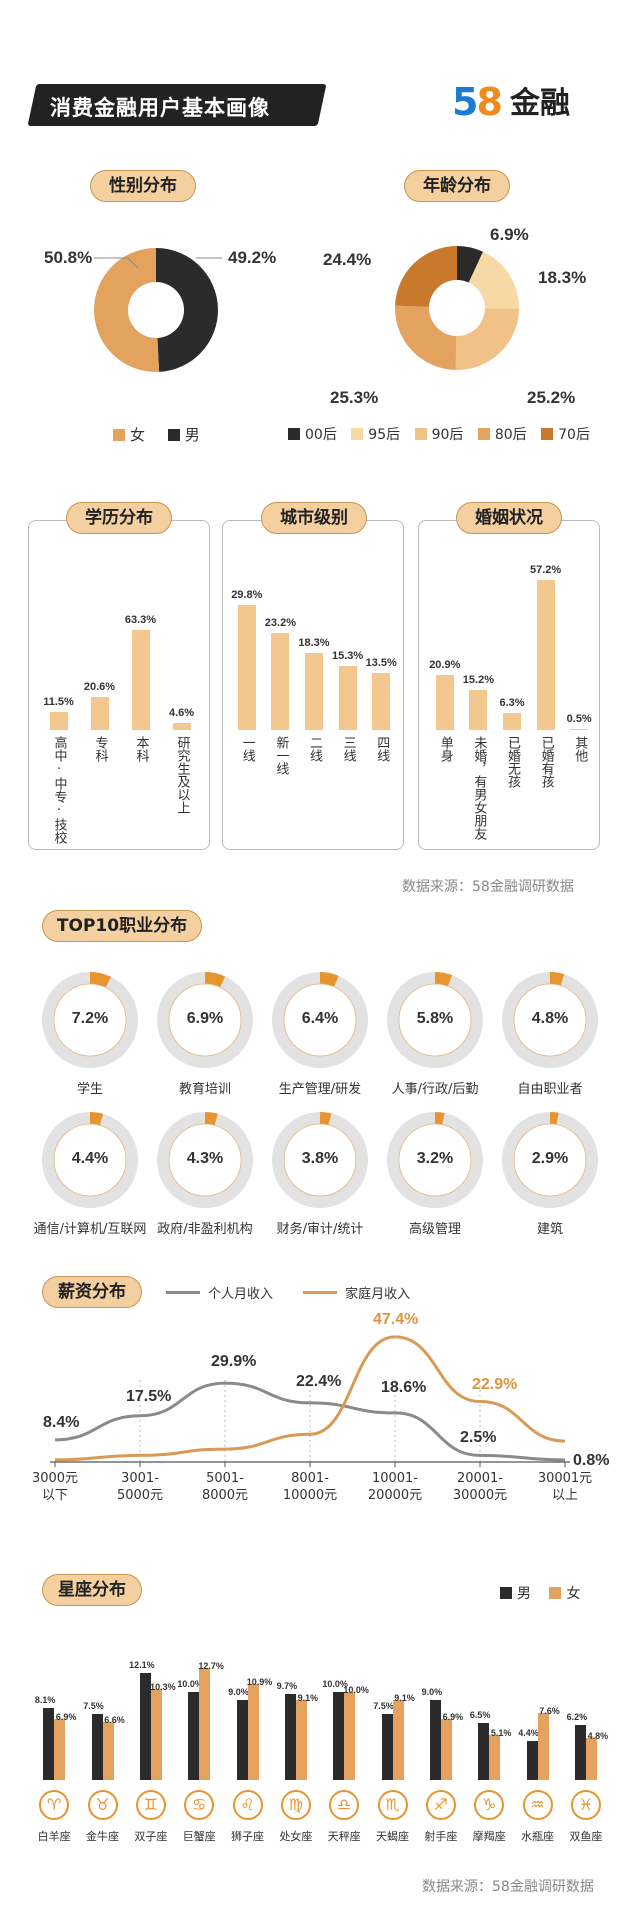  What do you see at coordinates (540, 1593) in the screenshot?
I see `zodiac-legend: 男 女` at bounding box center [540, 1593].